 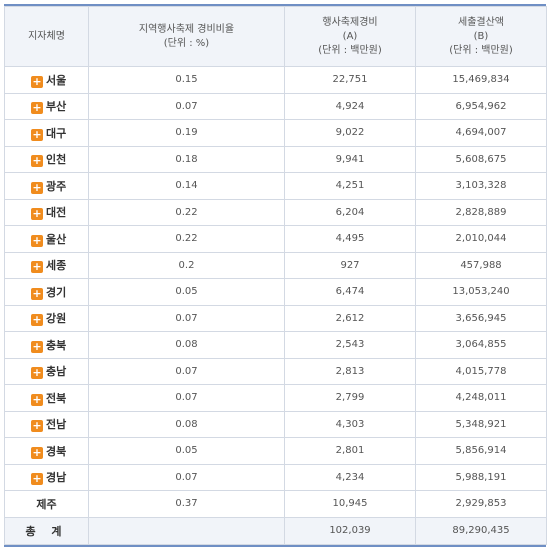 I want to click on region-cell: 제주, so click(x=46, y=504).